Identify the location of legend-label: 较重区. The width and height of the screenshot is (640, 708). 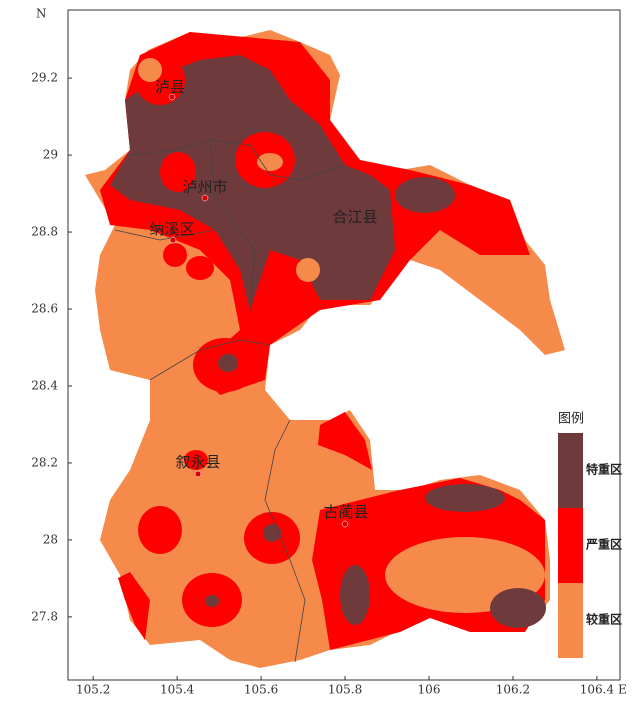
(604, 619).